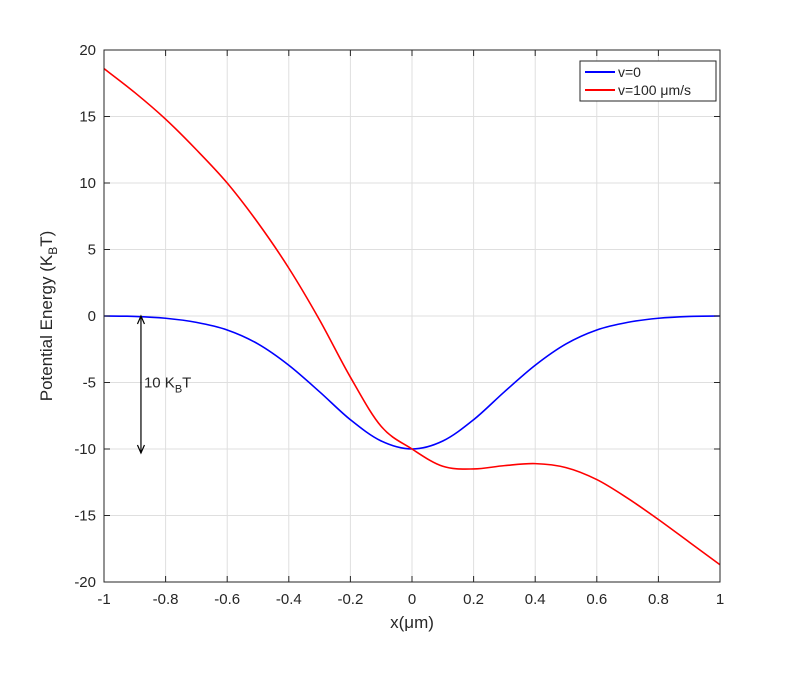 The height and width of the screenshot is (682, 797). What do you see at coordinates (473, 599) in the screenshot?
I see `x-tick-label: 0.2` at bounding box center [473, 599].